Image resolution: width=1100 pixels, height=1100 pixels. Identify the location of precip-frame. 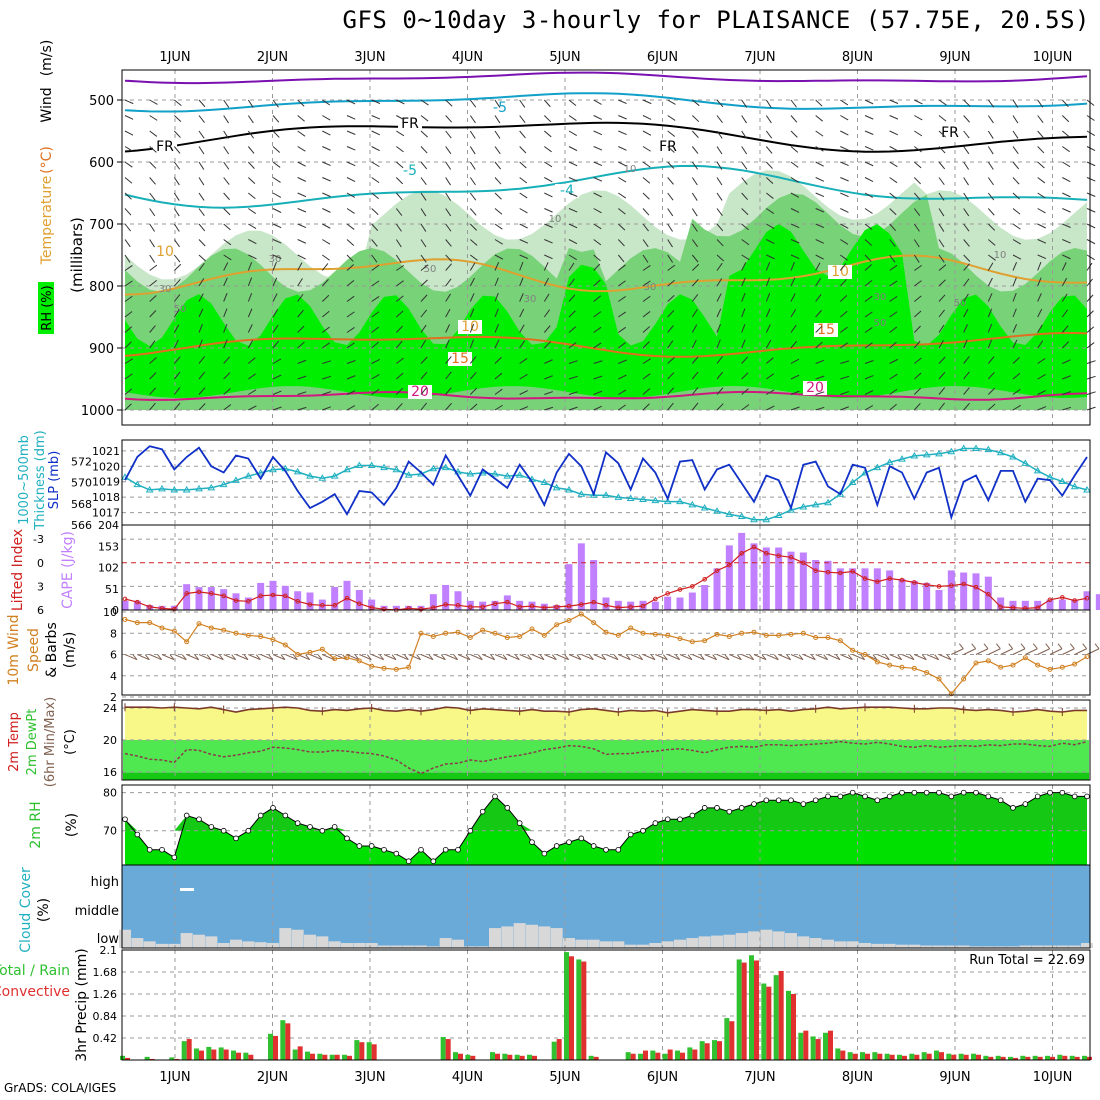
(606, 1005).